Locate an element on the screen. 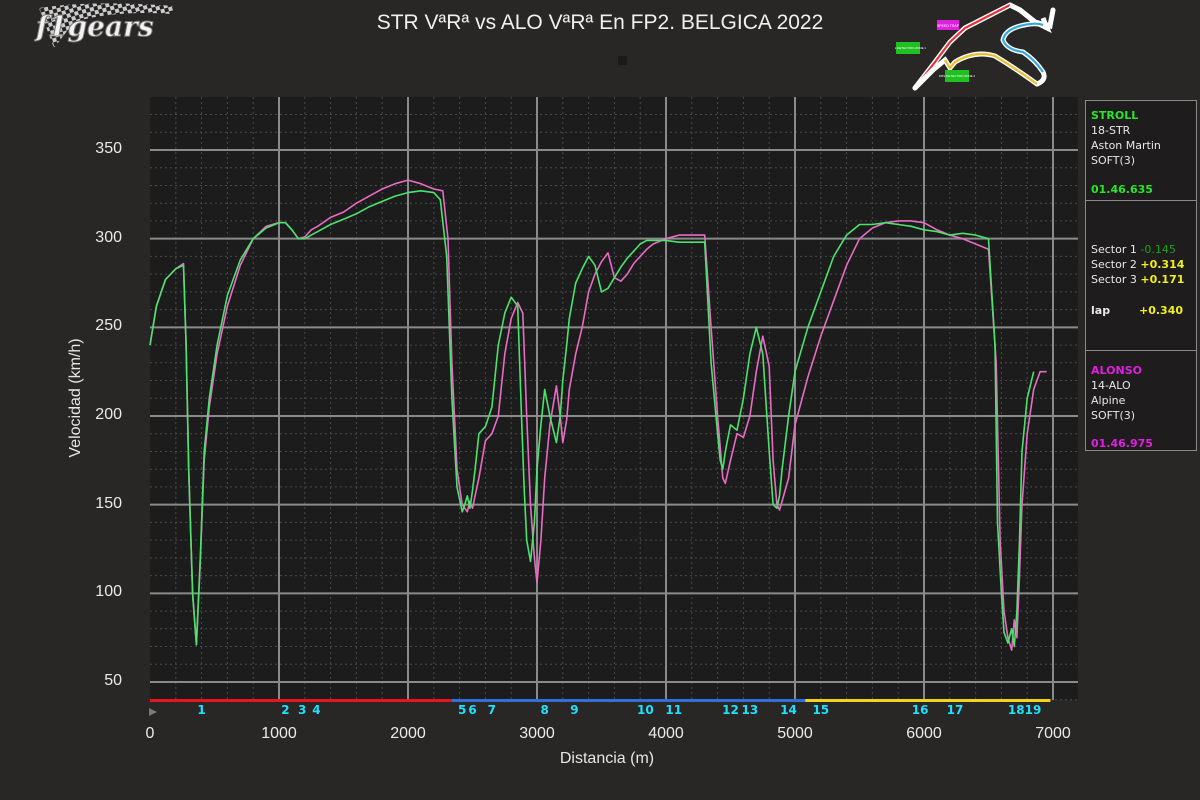 The height and width of the screenshot is (800, 1200). driver-card-alonso: ALONSO 14-ALO Alpine SOFT(3) 01.46.975 is located at coordinates (1141, 400).